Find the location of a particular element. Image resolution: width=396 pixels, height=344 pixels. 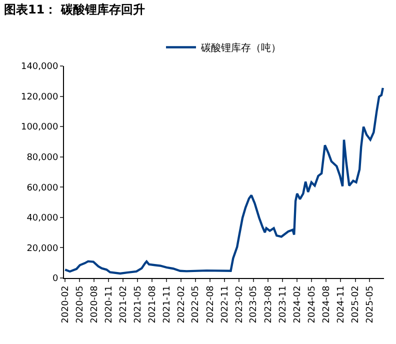

x-tick-label: 2023-02 is located at coordinates (240, 305).